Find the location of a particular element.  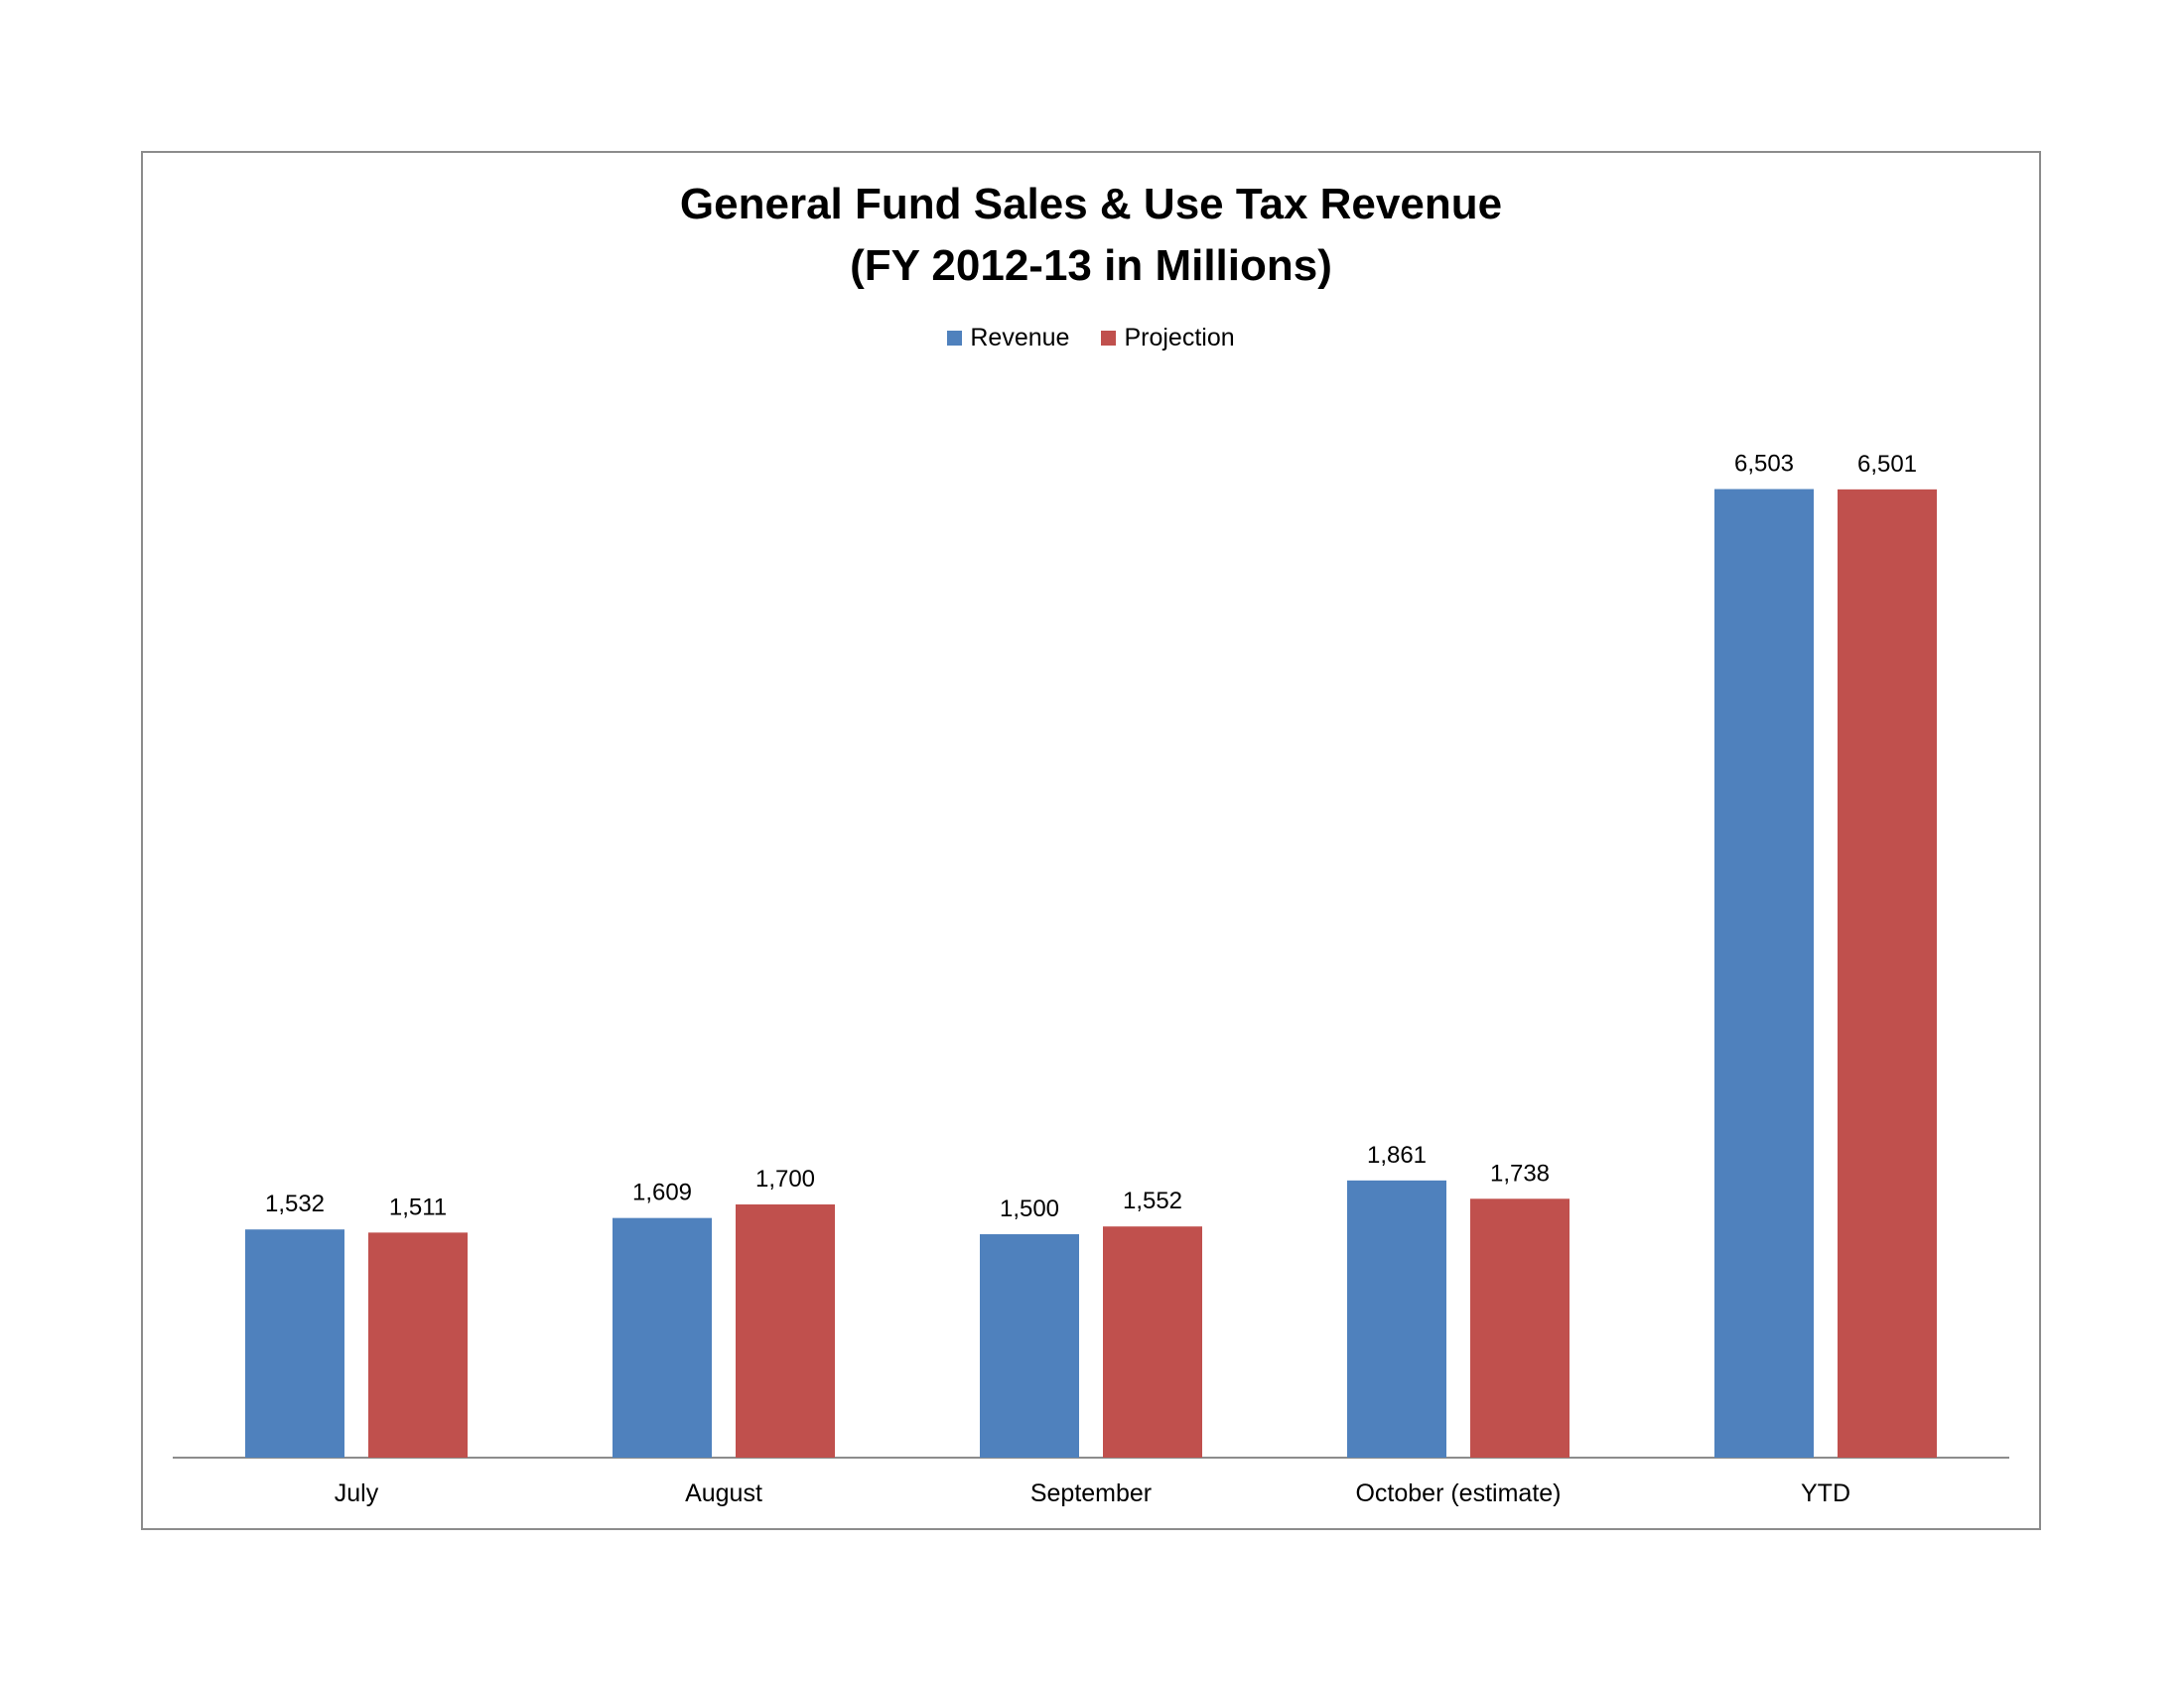

data-label-revenue-1: 1,609 is located at coordinates (662, 1193).